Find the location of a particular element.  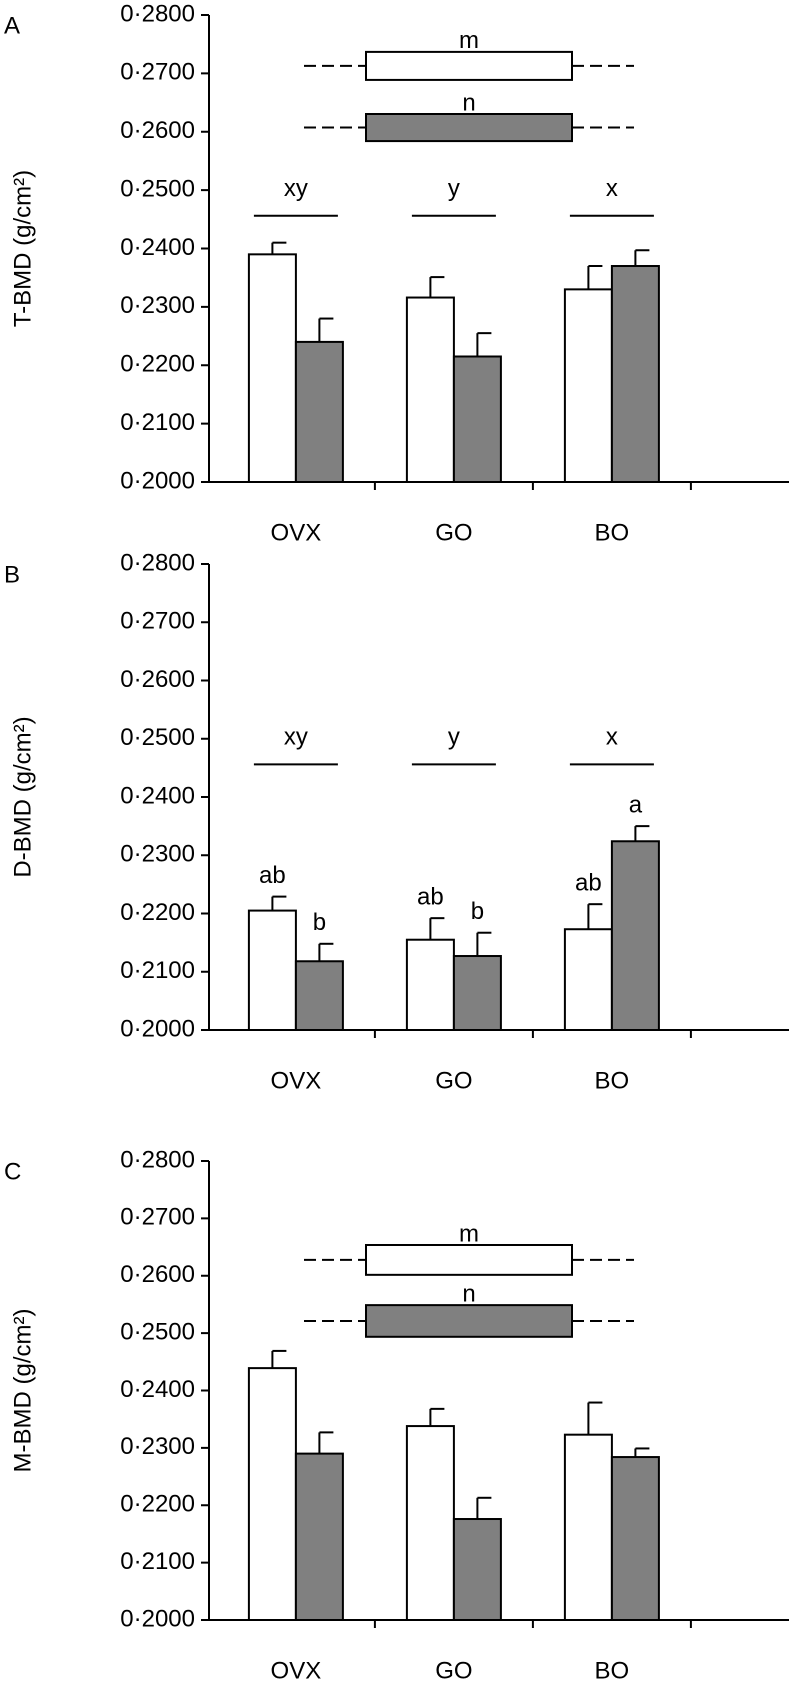

bar-letter: a is located at coordinates (636, 804).